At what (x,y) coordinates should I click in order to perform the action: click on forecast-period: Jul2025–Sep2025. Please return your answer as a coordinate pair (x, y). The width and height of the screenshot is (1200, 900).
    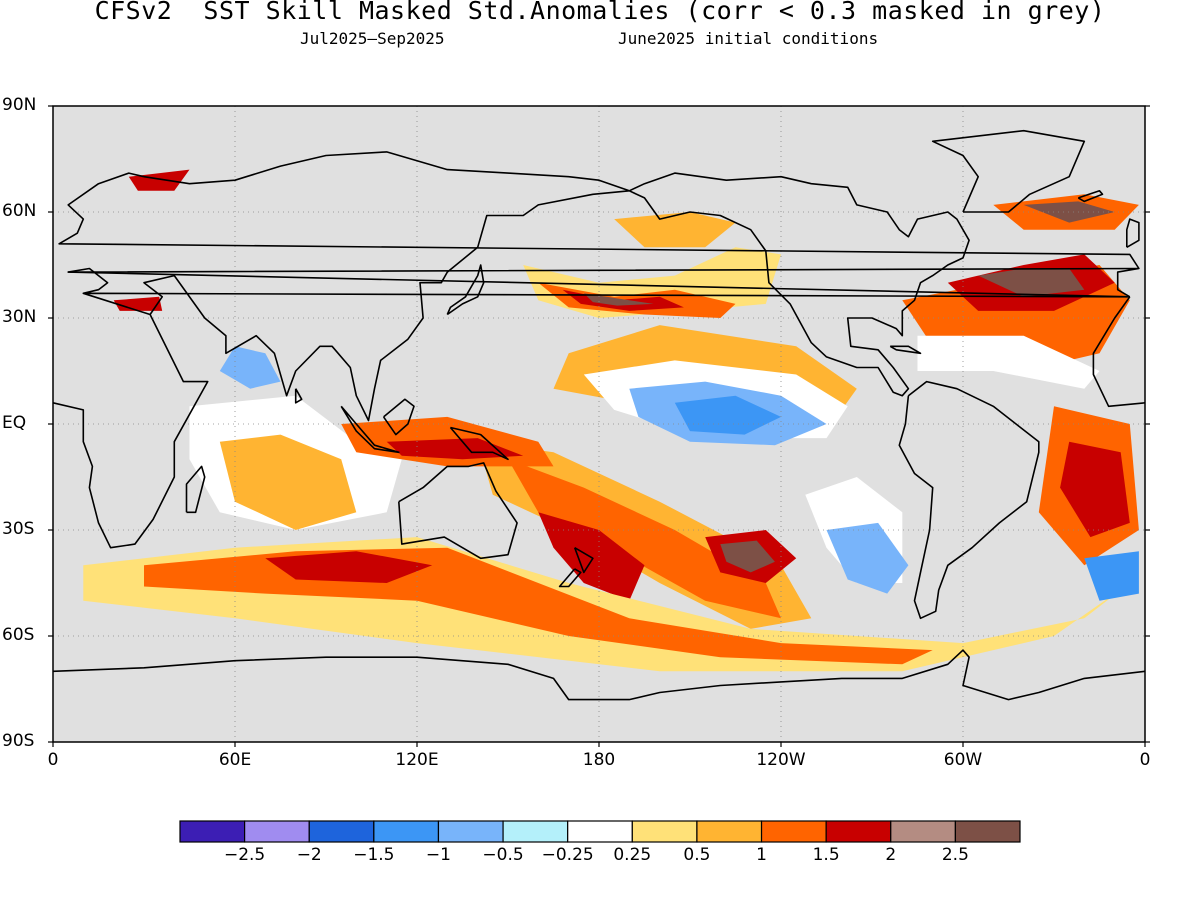
    Looking at the image, I should click on (372, 38).